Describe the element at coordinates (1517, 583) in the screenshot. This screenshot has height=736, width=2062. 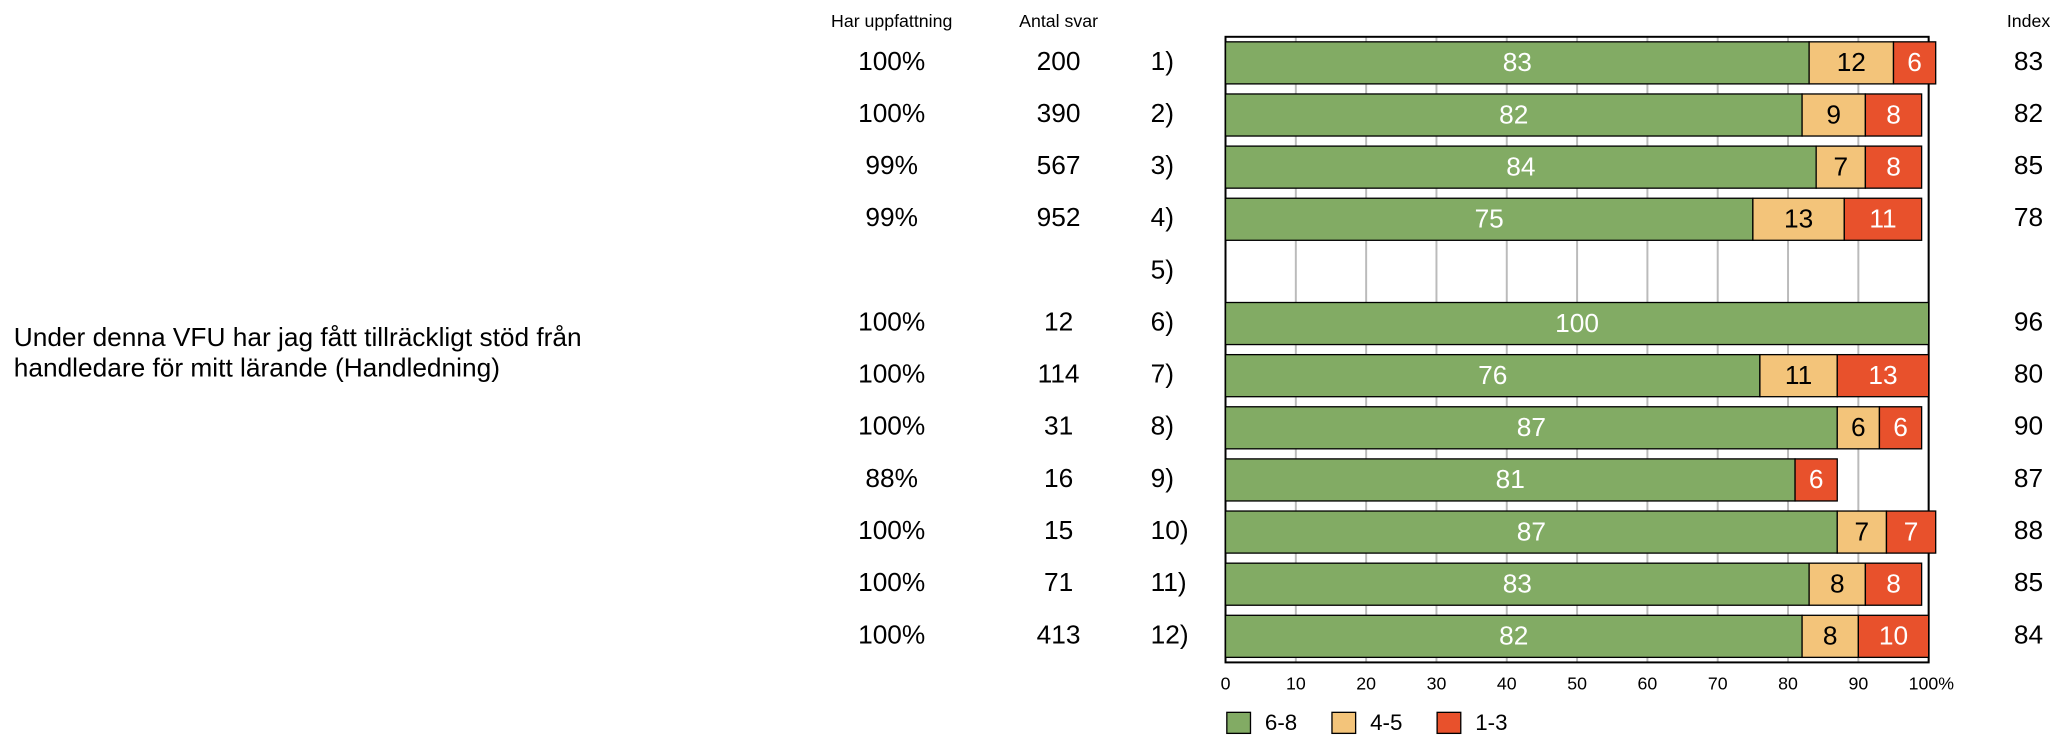
I see `bar-label: 83` at that location.